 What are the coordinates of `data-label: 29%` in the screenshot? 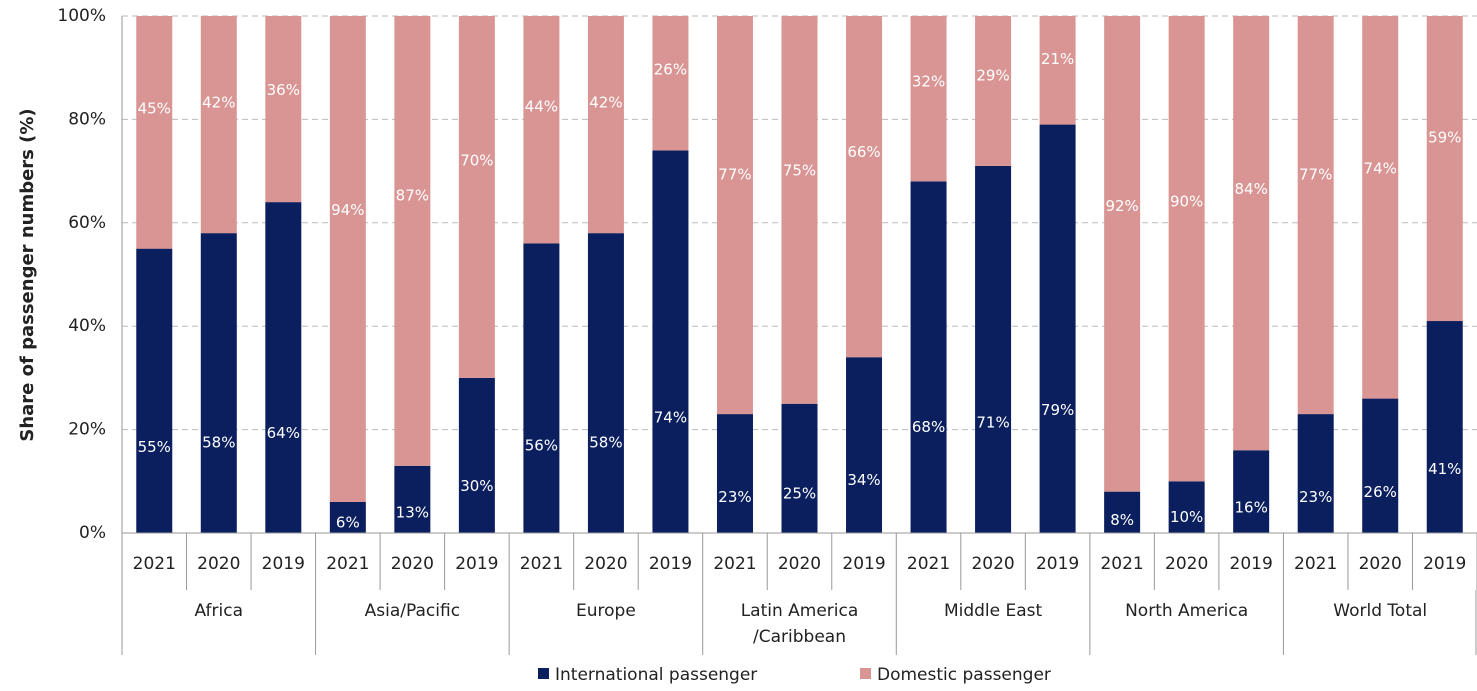 It's located at (992, 75).